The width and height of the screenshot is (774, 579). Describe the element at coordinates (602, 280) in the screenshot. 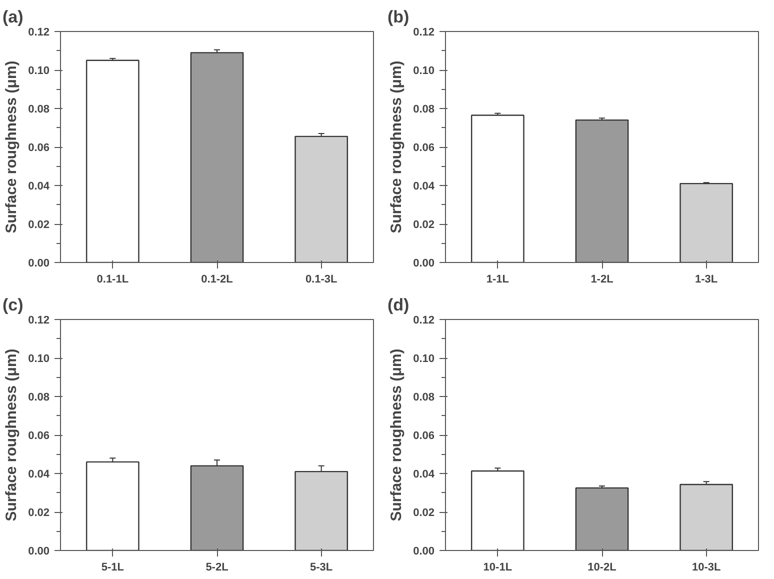

I see `x-tick-label: 1-2L` at that location.